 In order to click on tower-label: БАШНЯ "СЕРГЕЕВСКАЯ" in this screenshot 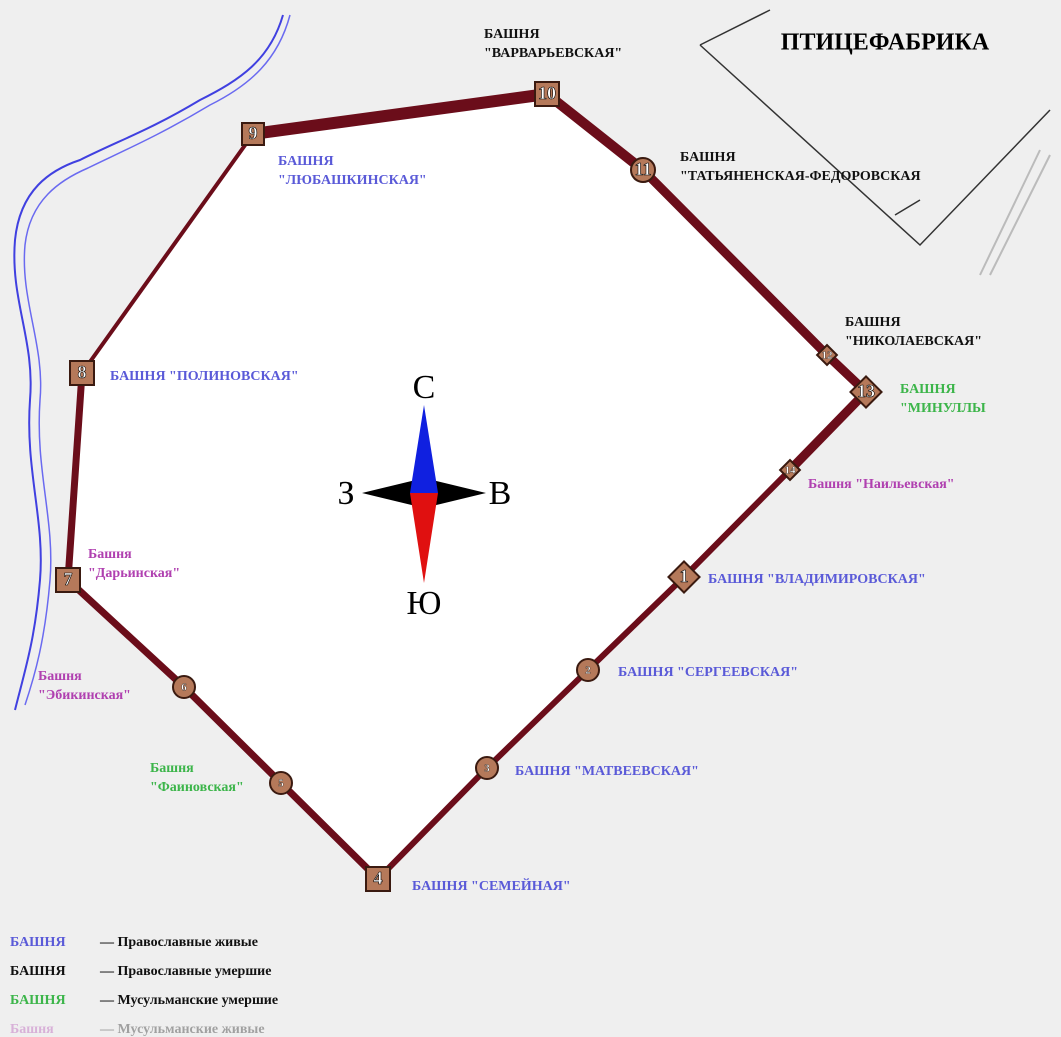, I will do `click(708, 672)`.